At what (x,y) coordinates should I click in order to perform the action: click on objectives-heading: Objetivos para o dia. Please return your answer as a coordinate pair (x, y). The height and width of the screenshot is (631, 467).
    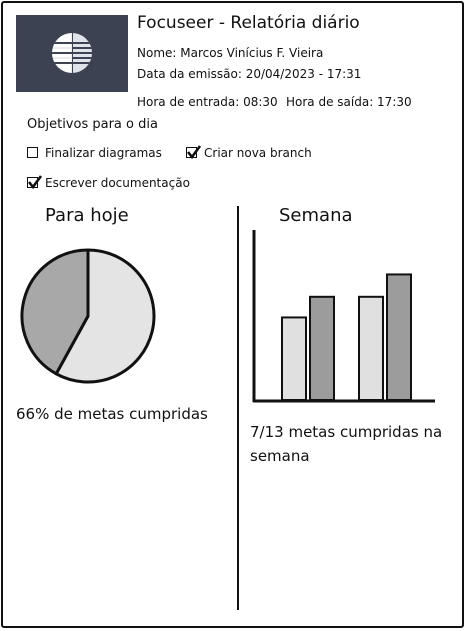
    Looking at the image, I should click on (92, 124).